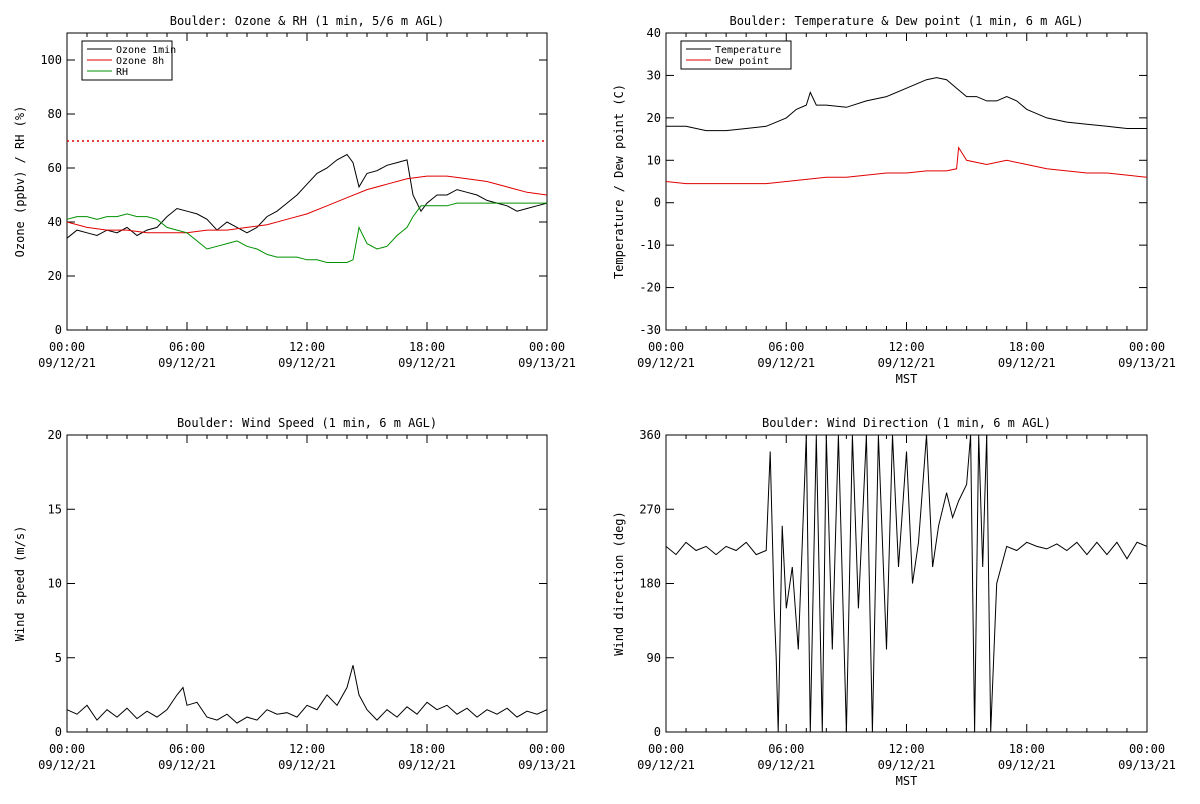 The width and height of the screenshot is (1200, 804). Describe the element at coordinates (650, 245) in the screenshot. I see `y-tick-label: -10` at that location.